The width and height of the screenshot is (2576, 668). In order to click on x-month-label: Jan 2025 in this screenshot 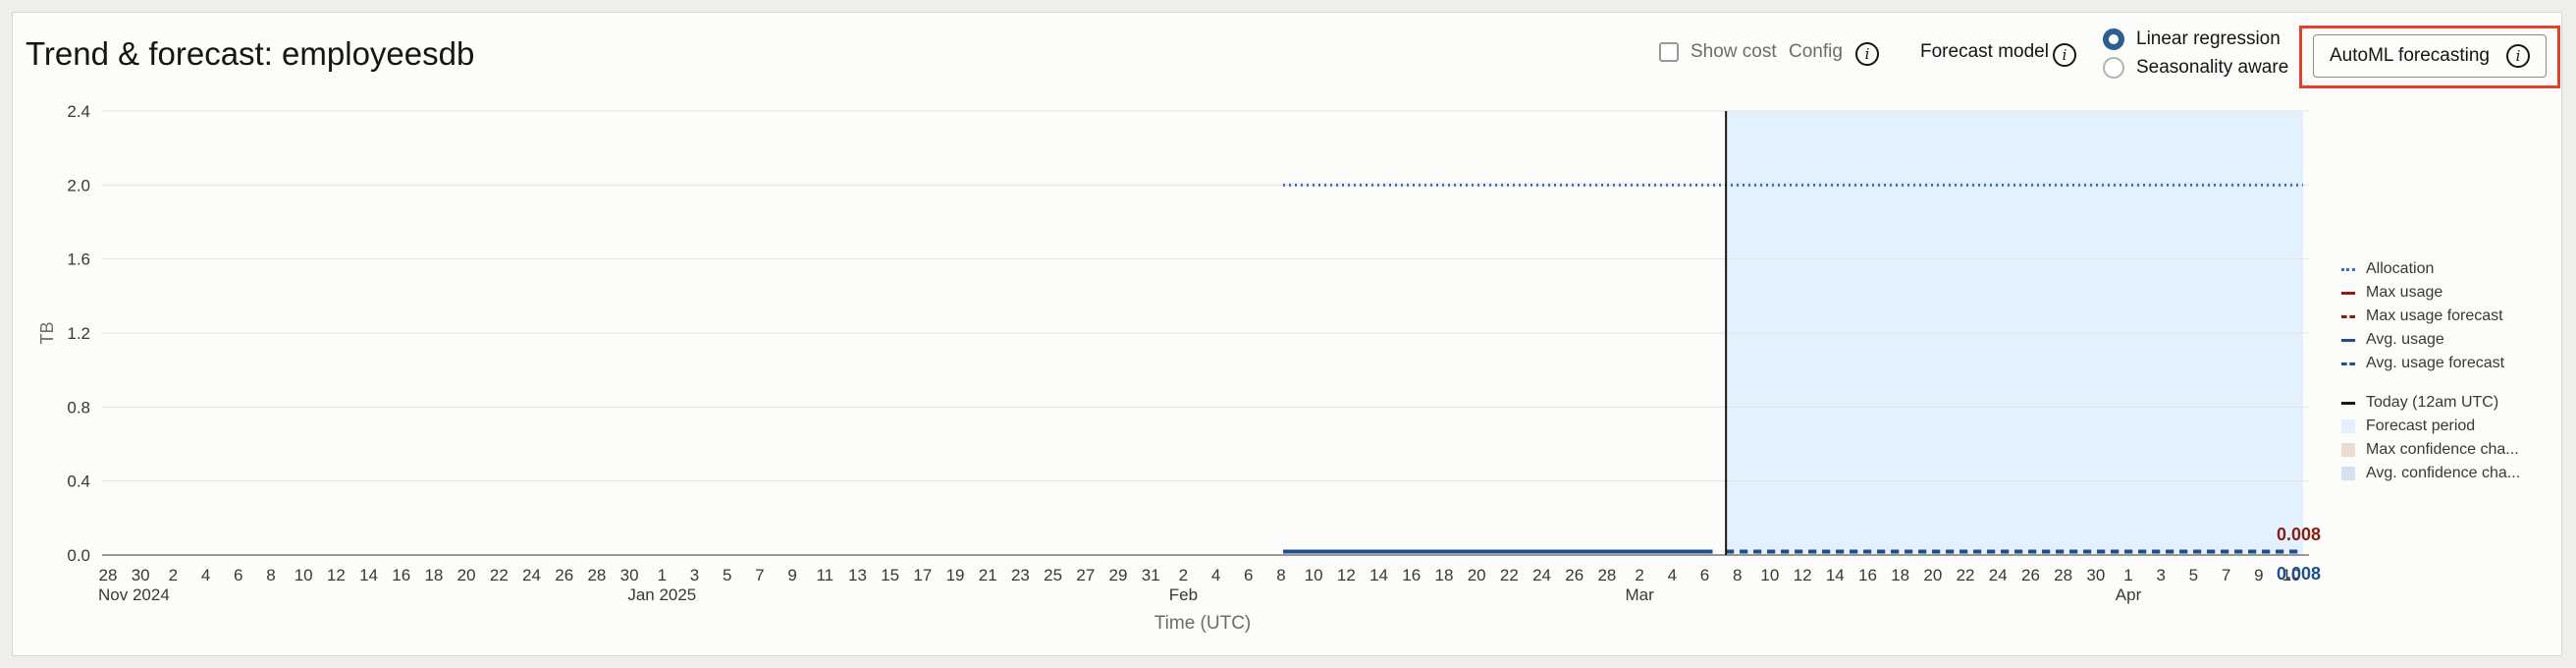, I will do `click(661, 594)`.